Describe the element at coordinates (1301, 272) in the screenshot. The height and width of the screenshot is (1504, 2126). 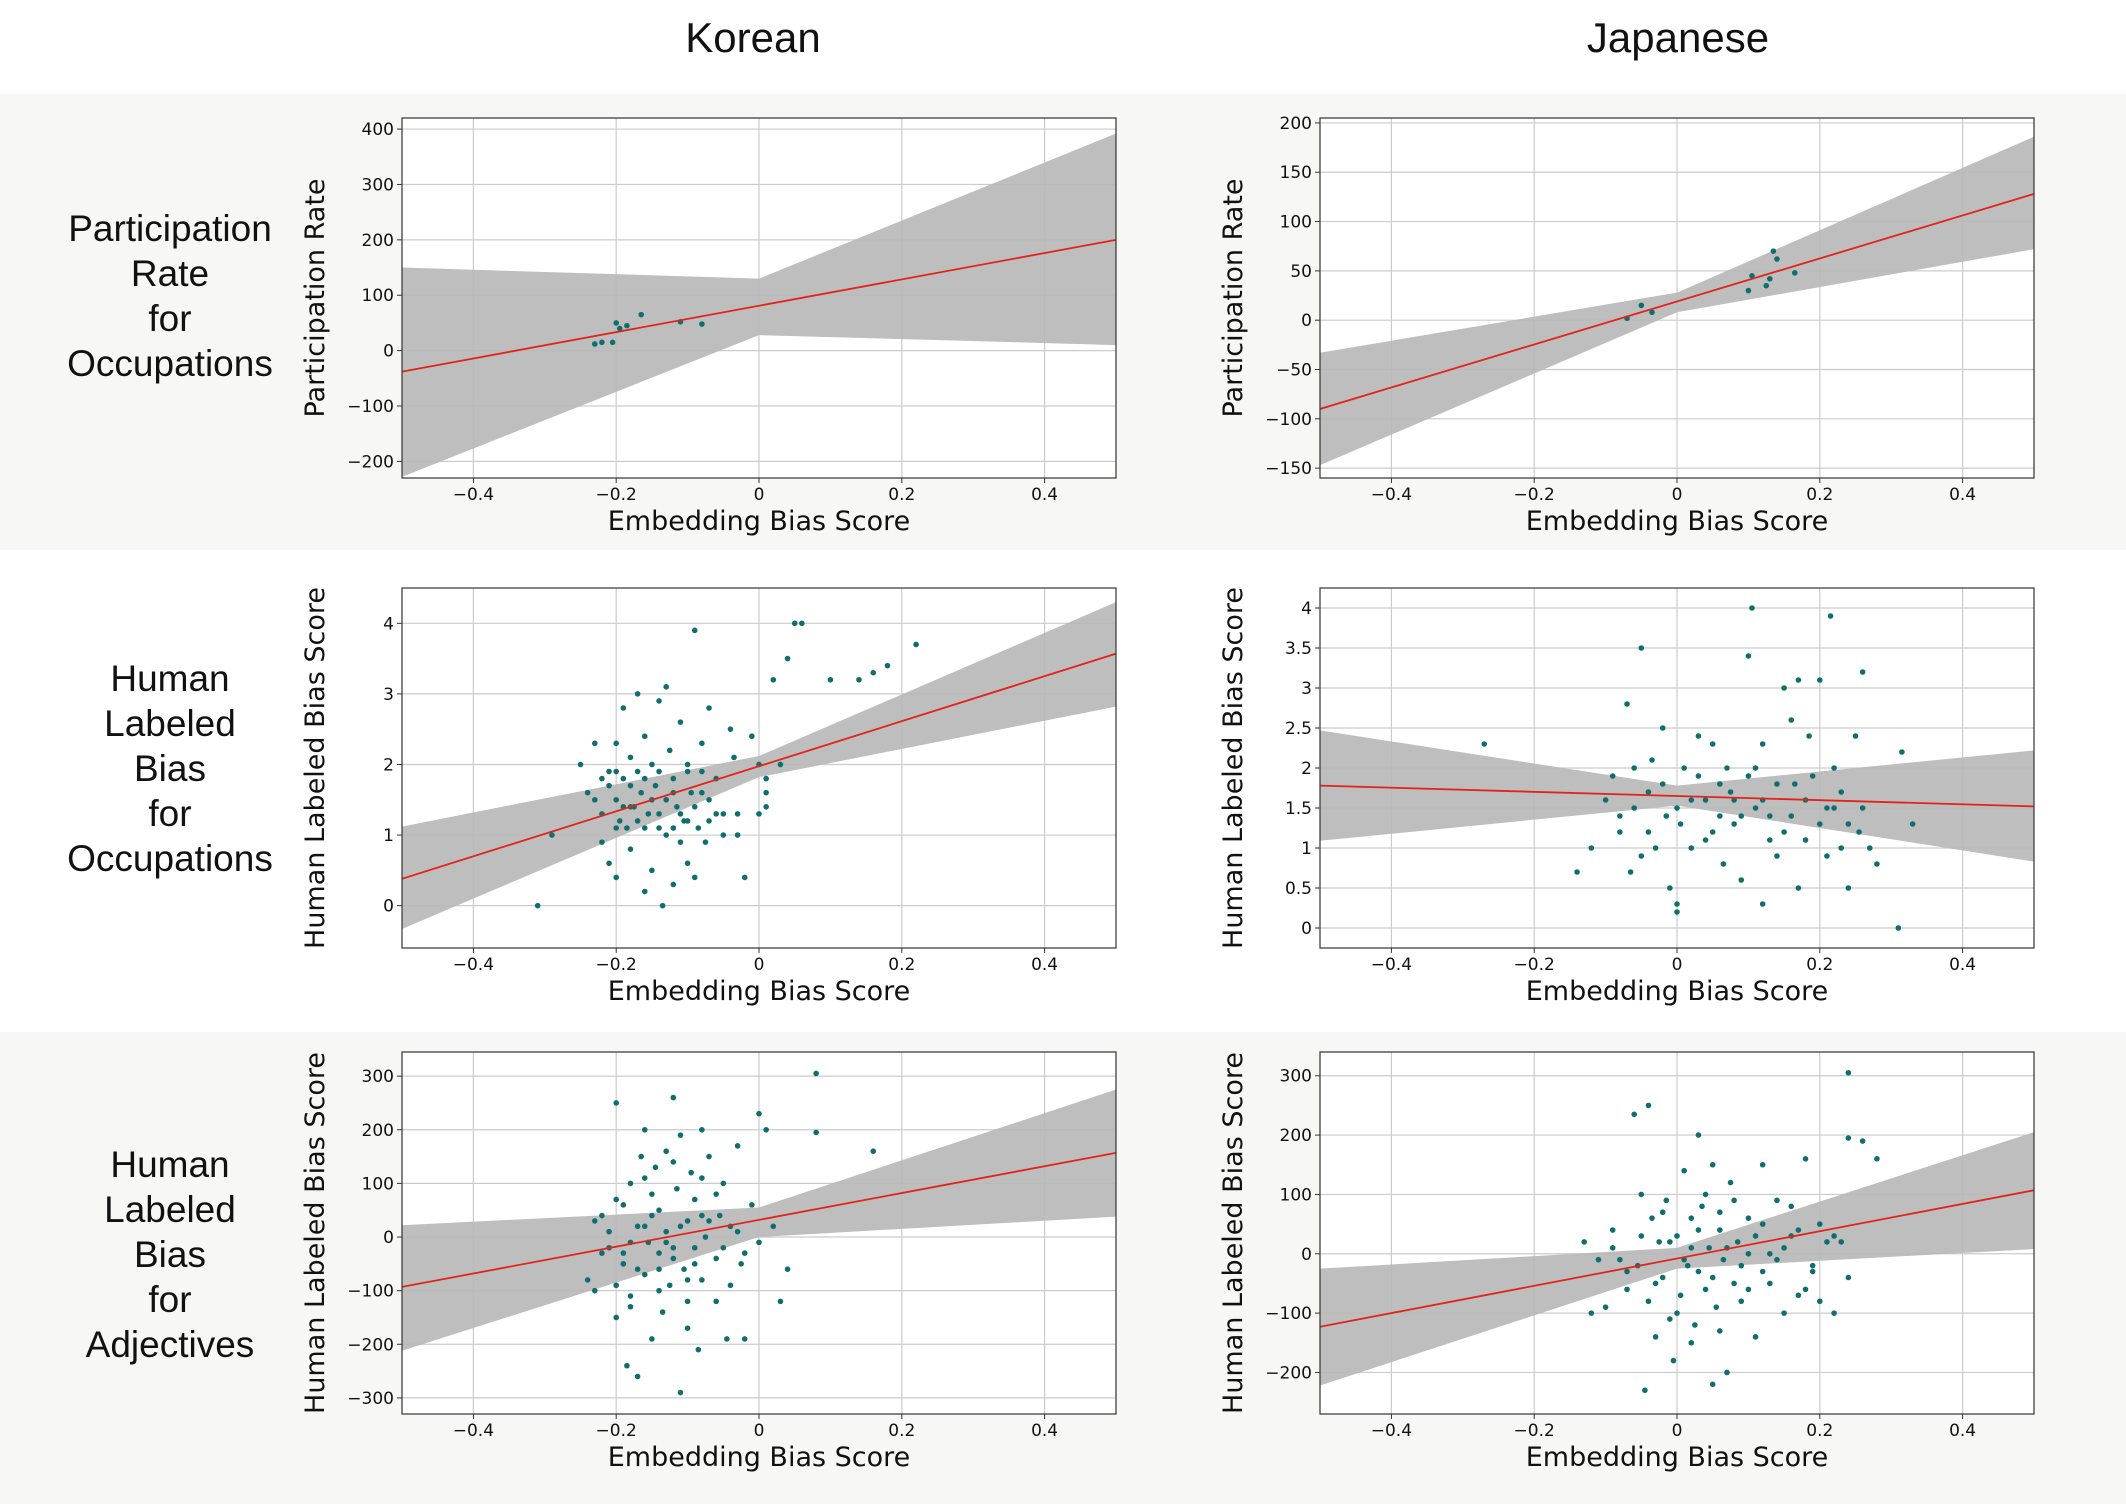
I see `y-tick-label: 50` at that location.